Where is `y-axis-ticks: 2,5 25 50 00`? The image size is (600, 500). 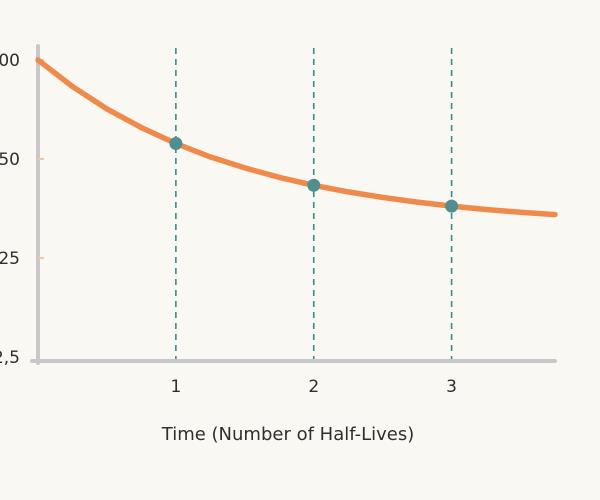
y-axis-ticks: 2,5 25 50 00 is located at coordinates (22, 209).